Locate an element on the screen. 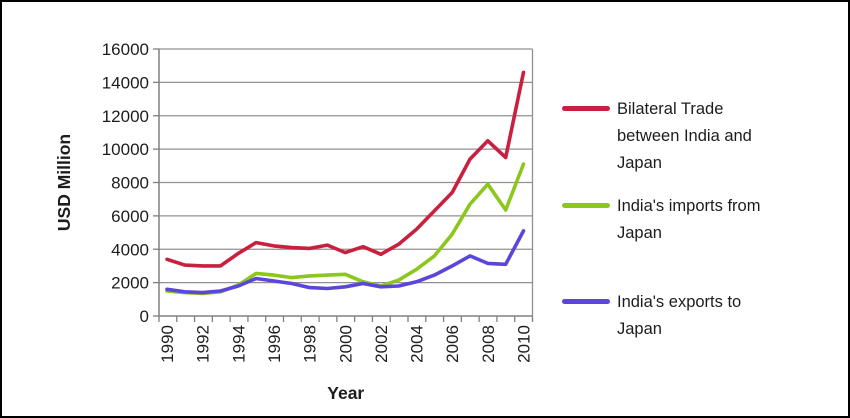 This screenshot has height=418, width=850. legend-entry-exports: India's exports to Japan is located at coordinates (687, 316).